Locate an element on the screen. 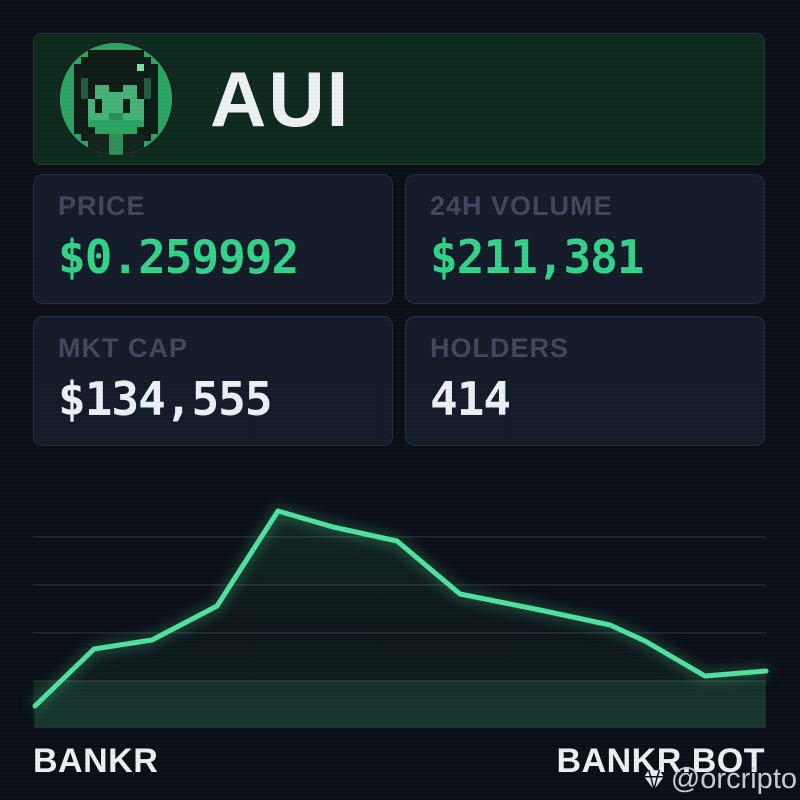 The width and height of the screenshot is (800, 800). stat-value: $134,555 is located at coordinates (165, 399).